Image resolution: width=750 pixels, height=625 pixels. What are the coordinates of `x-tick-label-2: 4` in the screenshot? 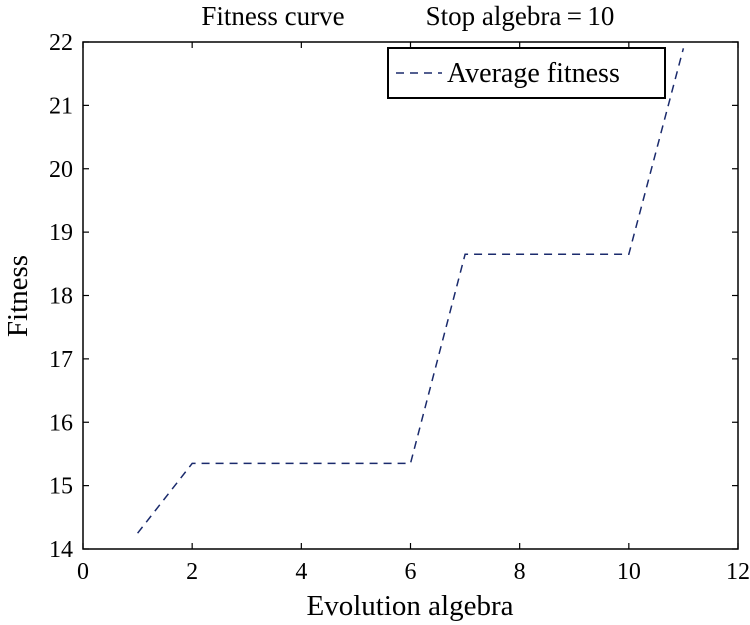 It's located at (301, 572).